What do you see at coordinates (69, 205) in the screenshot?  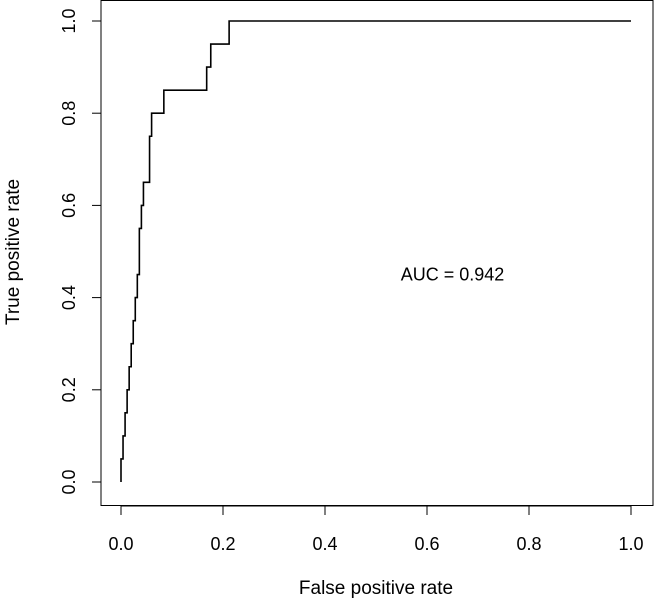 I see `y-tick-label: 0.6` at bounding box center [69, 205].